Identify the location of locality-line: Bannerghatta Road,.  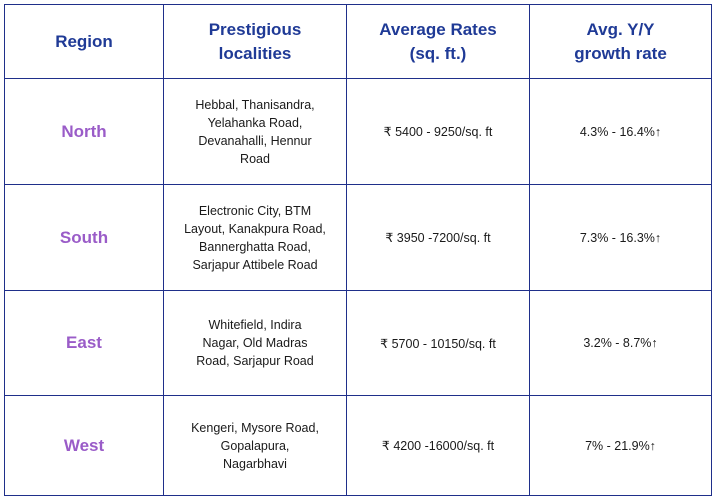
(255, 246).